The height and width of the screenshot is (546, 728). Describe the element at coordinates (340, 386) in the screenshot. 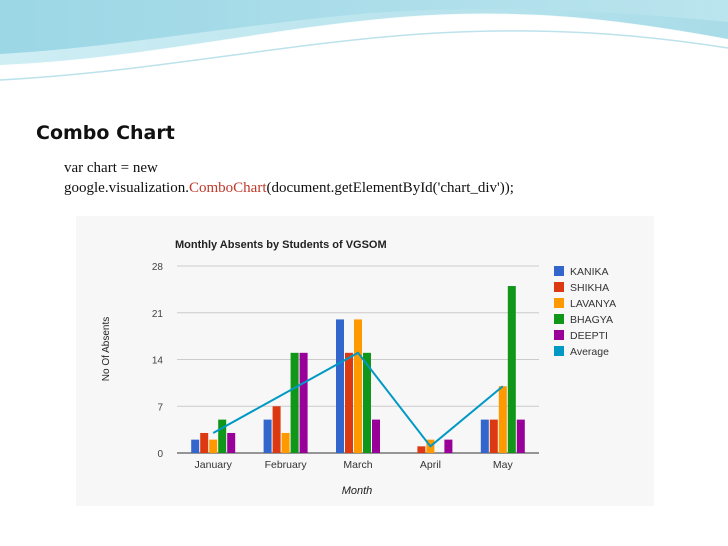

I see `bar-kanika-march` at that location.